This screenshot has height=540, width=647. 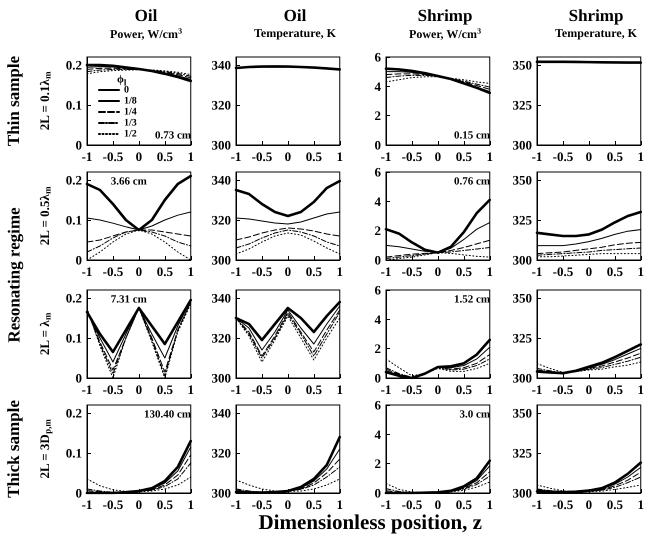 What do you see at coordinates (472, 300) in the screenshot?
I see `annotation: 1.52 cm` at bounding box center [472, 300].